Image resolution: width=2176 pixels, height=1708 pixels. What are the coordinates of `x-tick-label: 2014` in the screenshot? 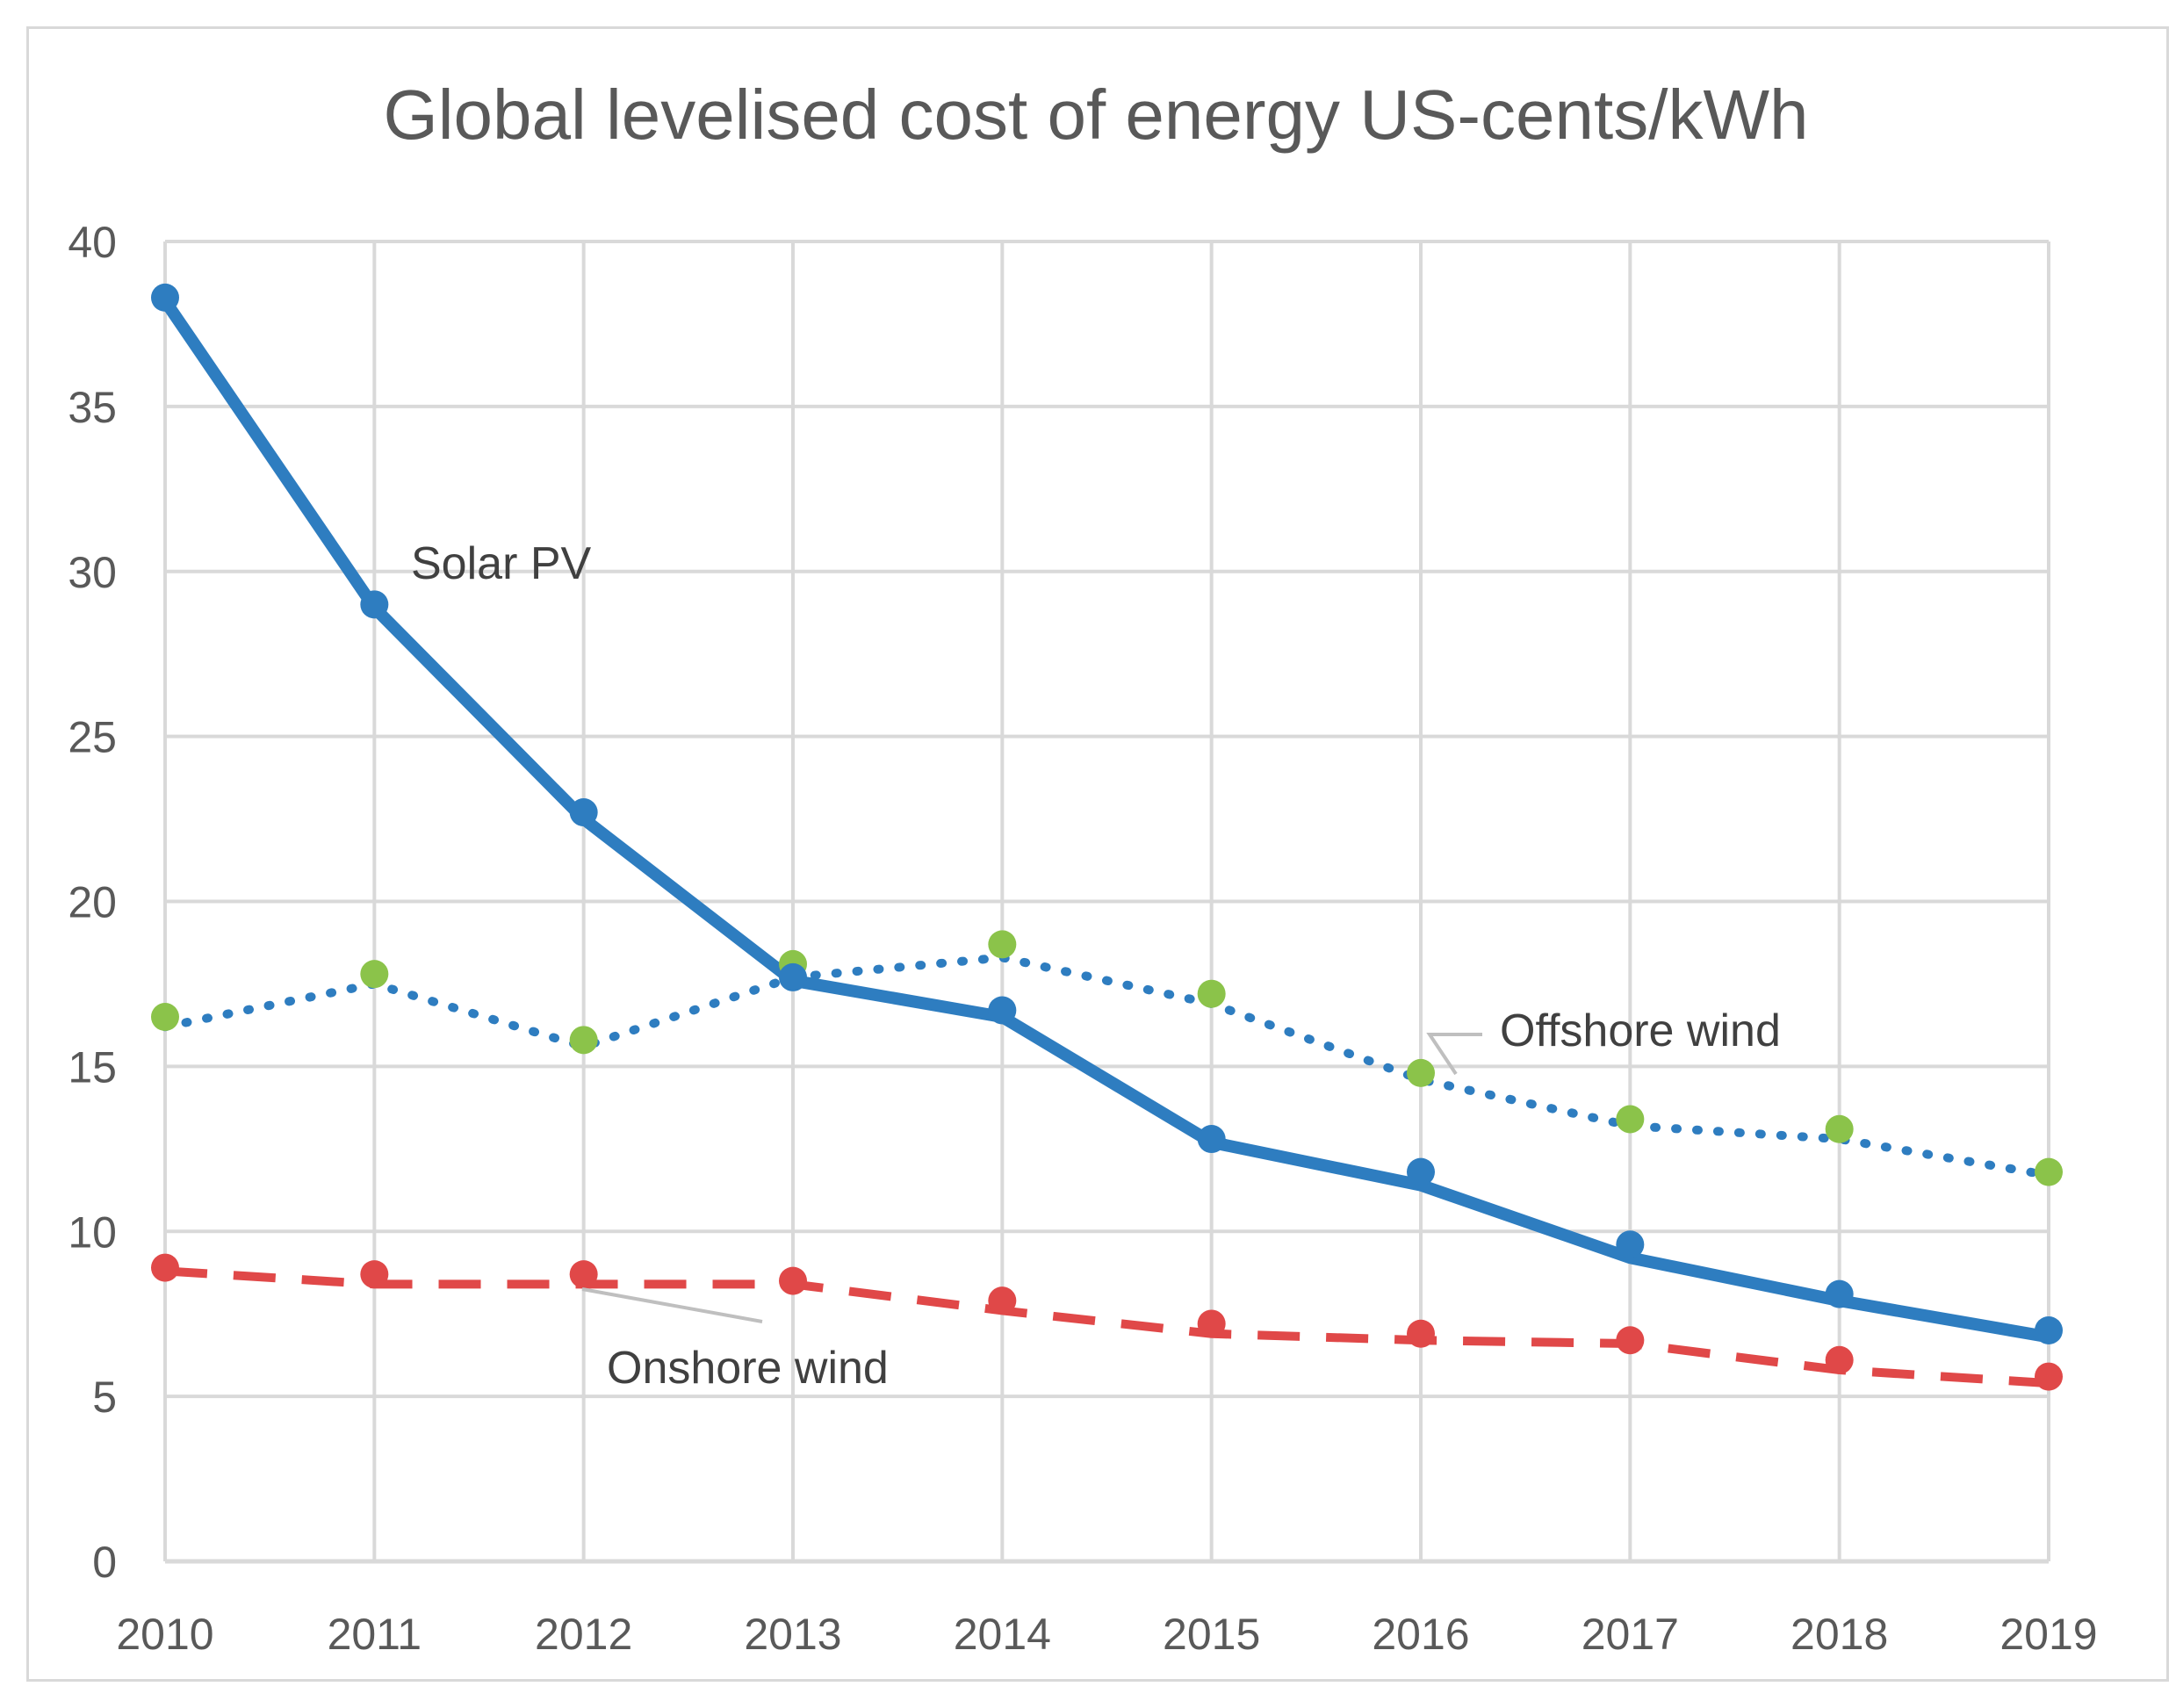 It's located at (1002, 1634).